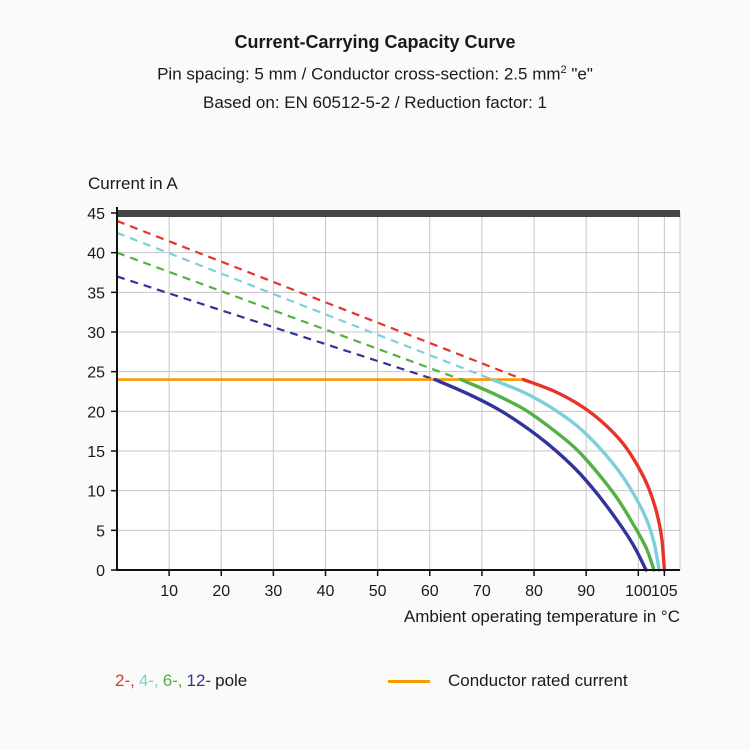  What do you see at coordinates (96, 373) in the screenshot?
I see `y-tick-label: 25` at bounding box center [96, 373].